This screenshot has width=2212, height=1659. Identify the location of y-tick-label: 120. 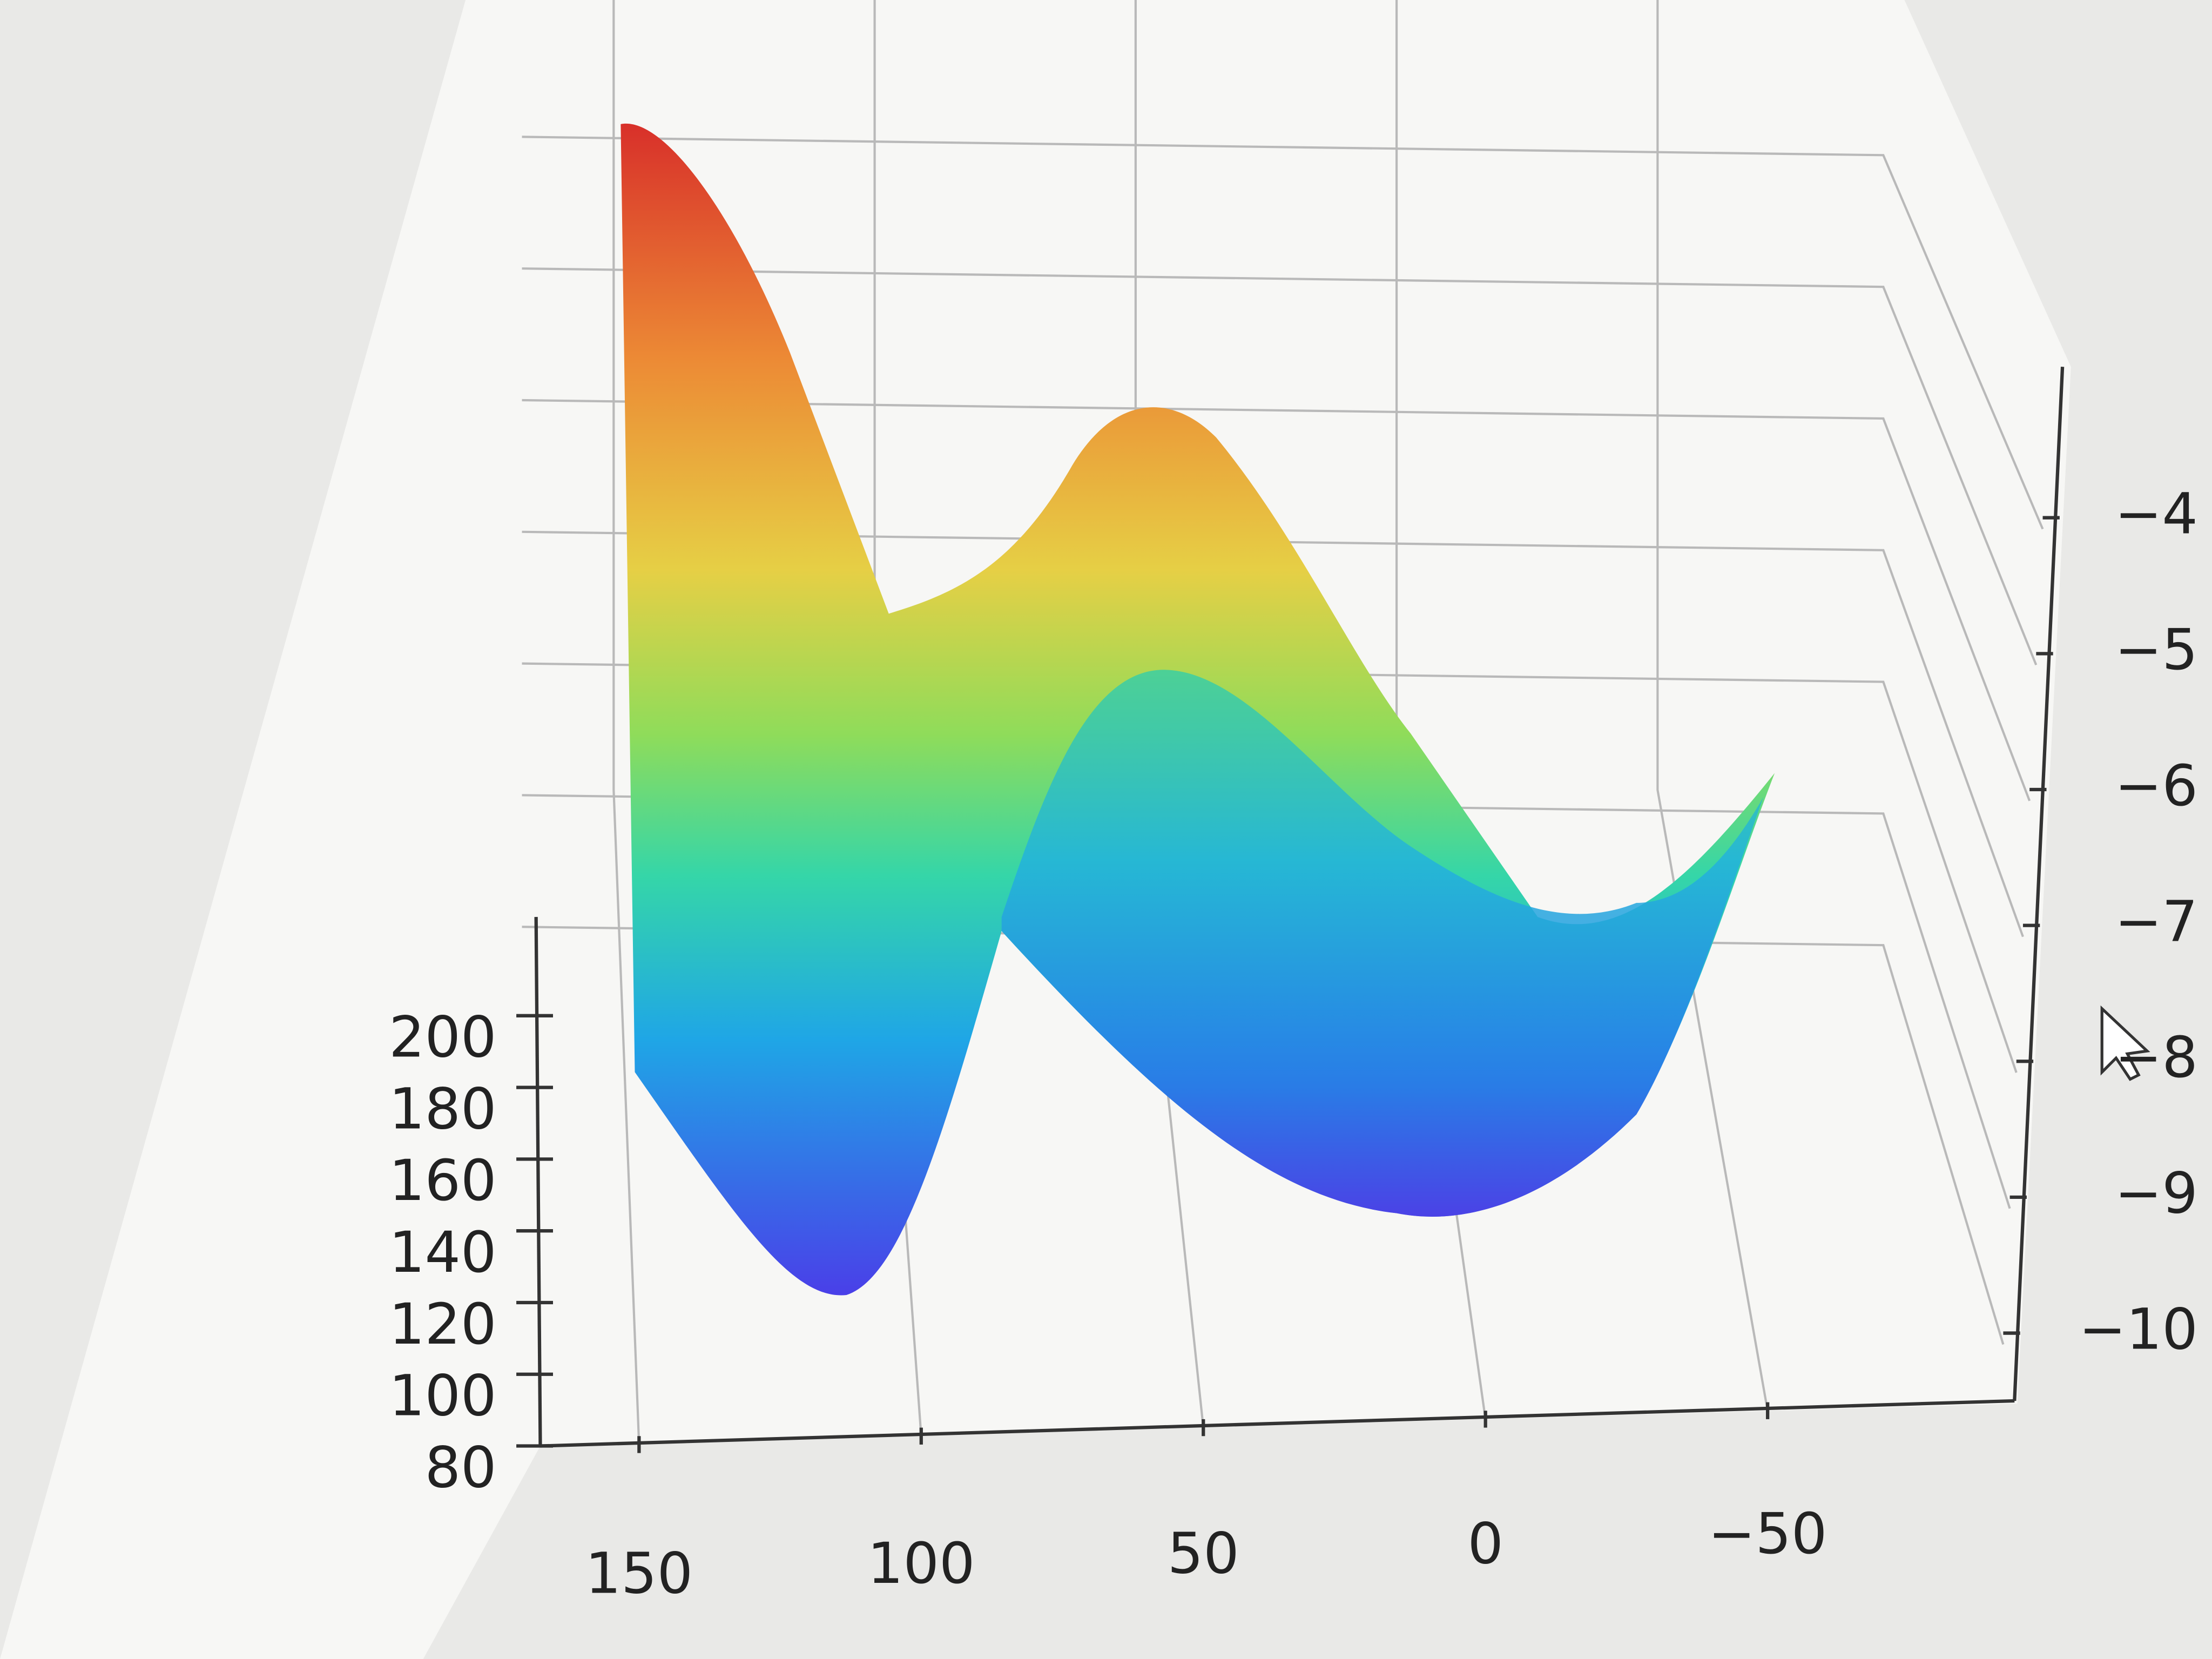
(442, 1324).